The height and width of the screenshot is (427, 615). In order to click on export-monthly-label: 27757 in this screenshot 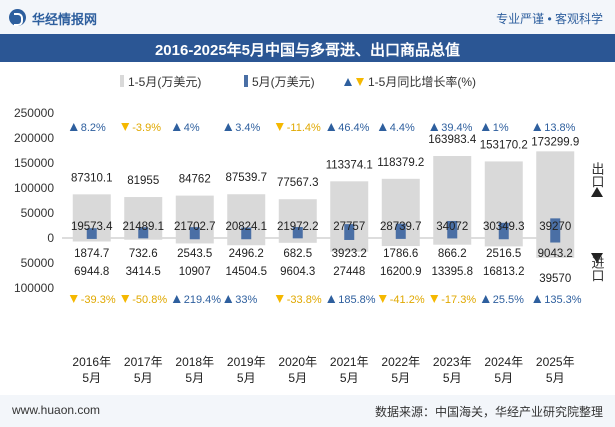, I will do `click(349, 227)`.